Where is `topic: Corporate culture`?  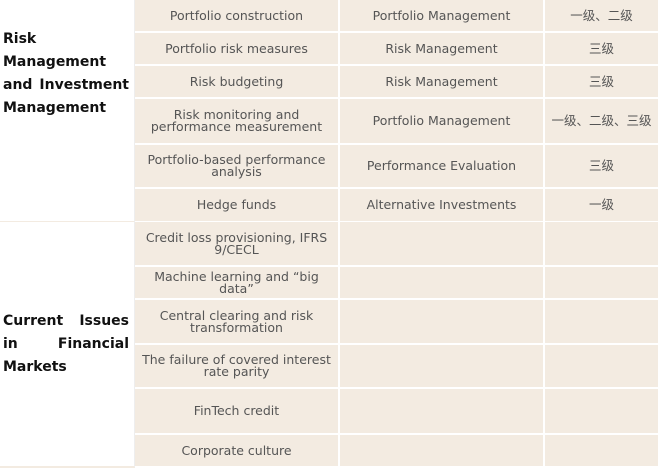 topic: Corporate culture is located at coordinates (237, 451).